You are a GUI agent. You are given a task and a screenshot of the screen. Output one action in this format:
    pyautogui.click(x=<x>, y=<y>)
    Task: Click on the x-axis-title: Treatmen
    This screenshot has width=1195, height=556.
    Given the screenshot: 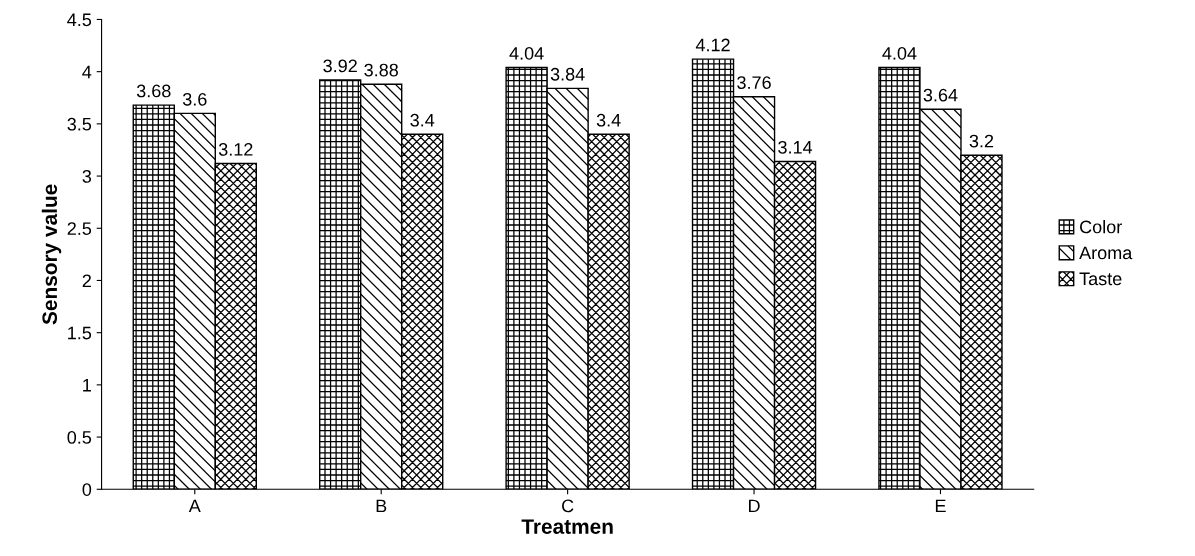 What is the action you would take?
    pyautogui.click(x=567, y=526)
    